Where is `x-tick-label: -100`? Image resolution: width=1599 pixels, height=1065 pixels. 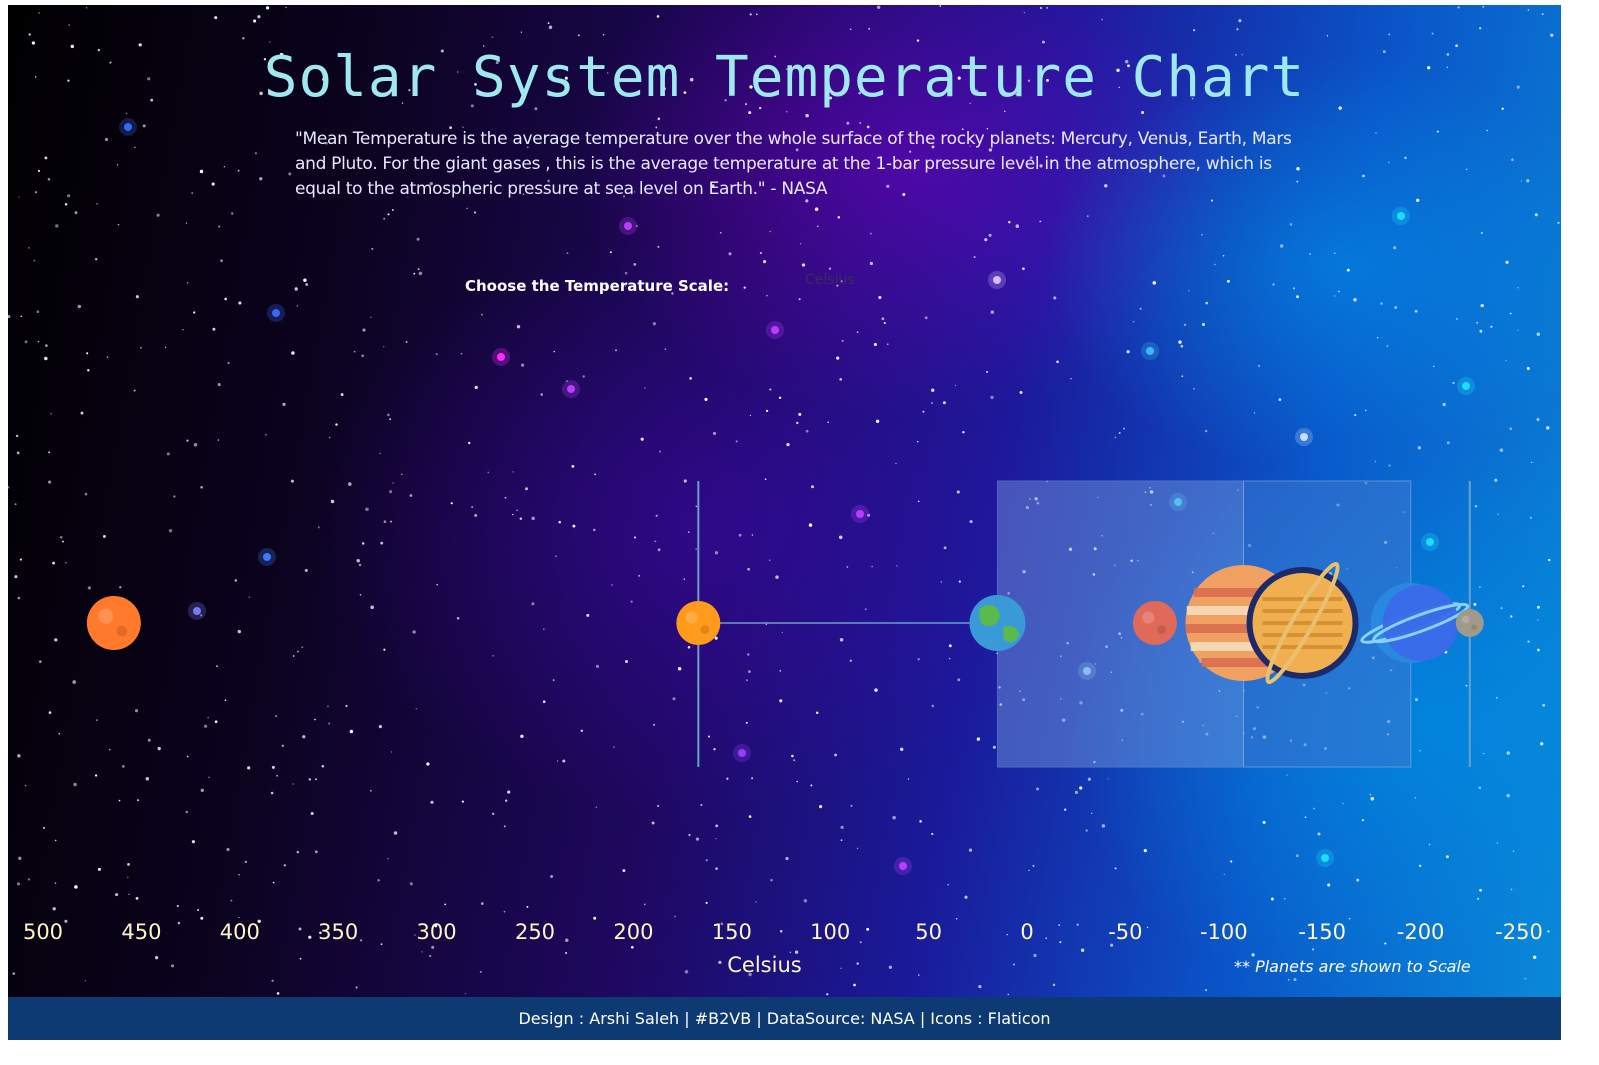
x-tick-label: -100 is located at coordinates (1224, 932).